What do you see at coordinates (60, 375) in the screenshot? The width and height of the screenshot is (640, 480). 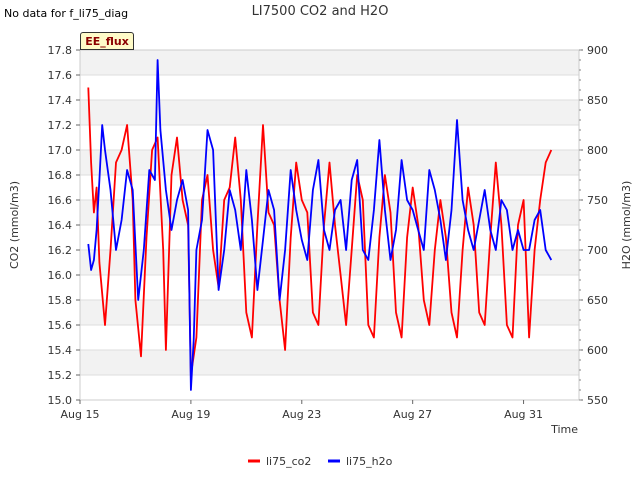 I see `y-tick-label: 15.2` at bounding box center [60, 375].